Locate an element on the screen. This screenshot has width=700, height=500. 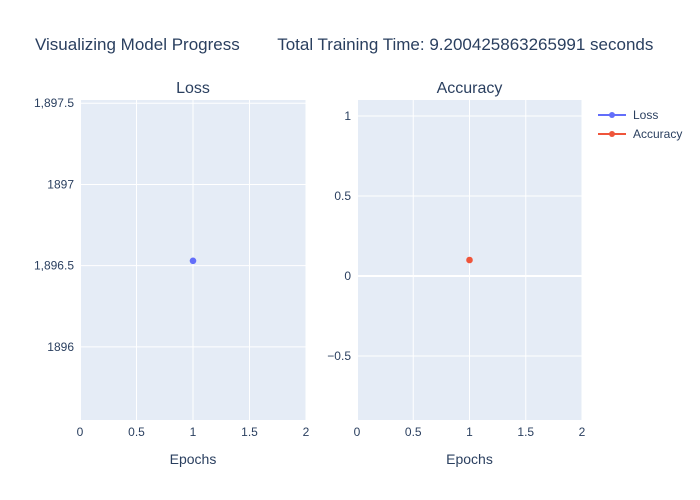
legend-label: Loss is located at coordinates (645, 115).